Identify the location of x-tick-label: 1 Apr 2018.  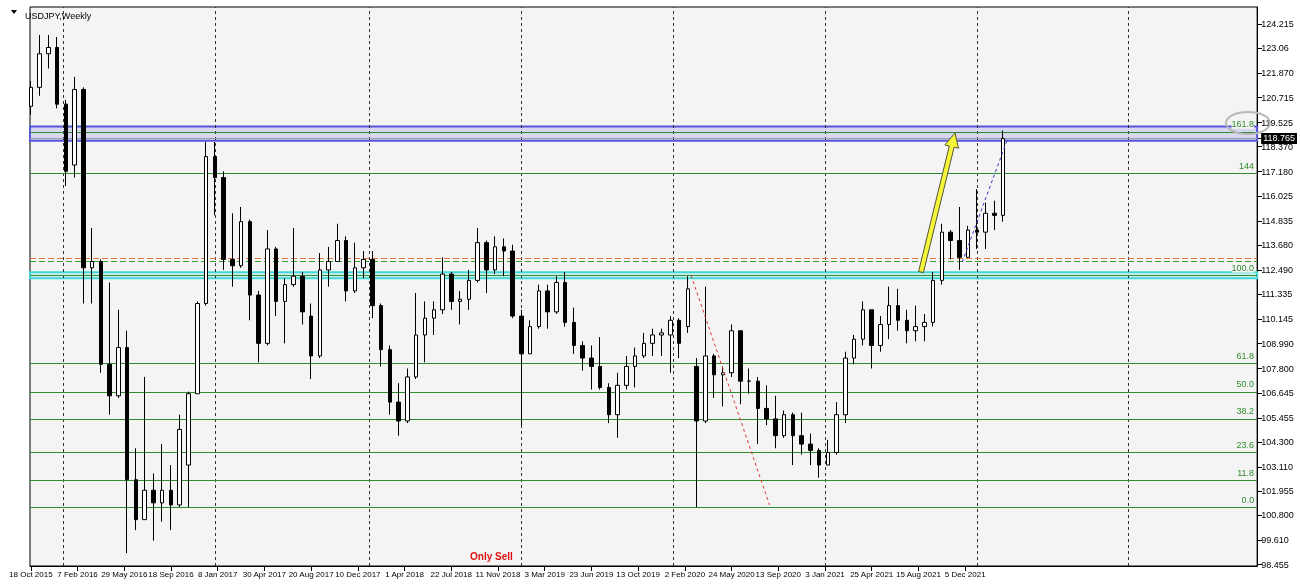
(405, 574).